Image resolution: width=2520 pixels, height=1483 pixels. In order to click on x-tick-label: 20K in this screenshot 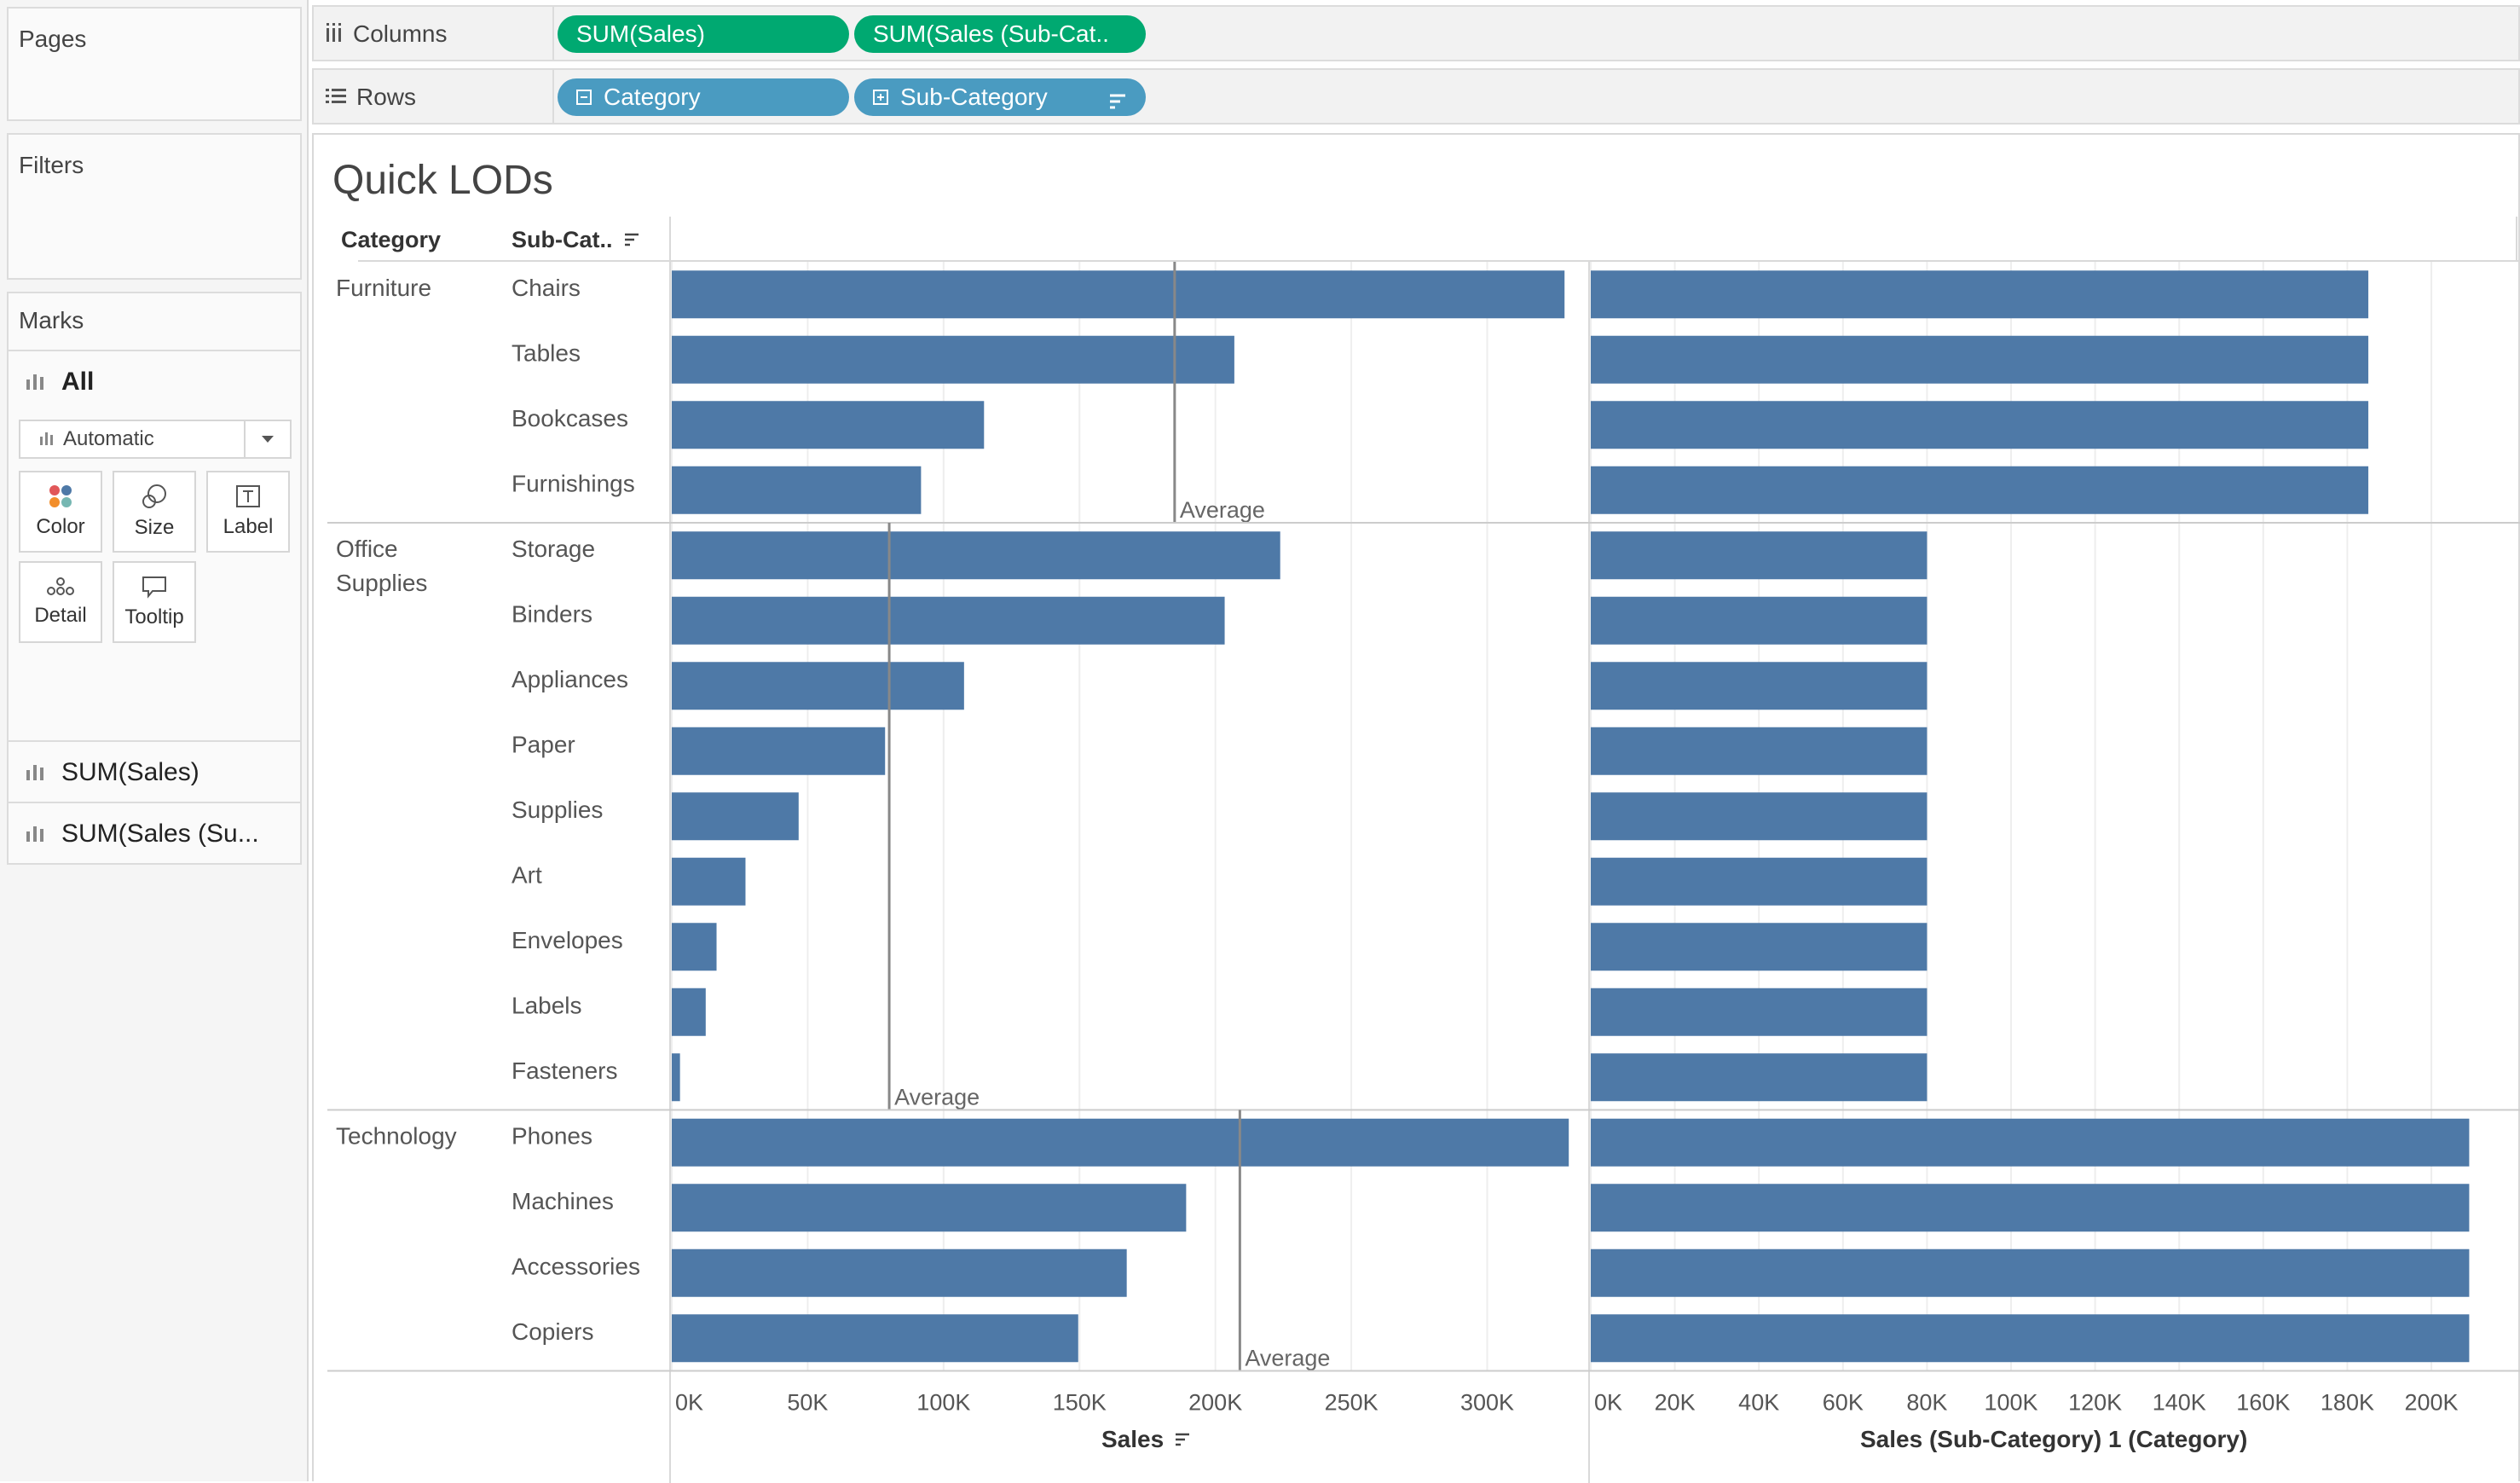, I will do `click(1675, 1403)`.